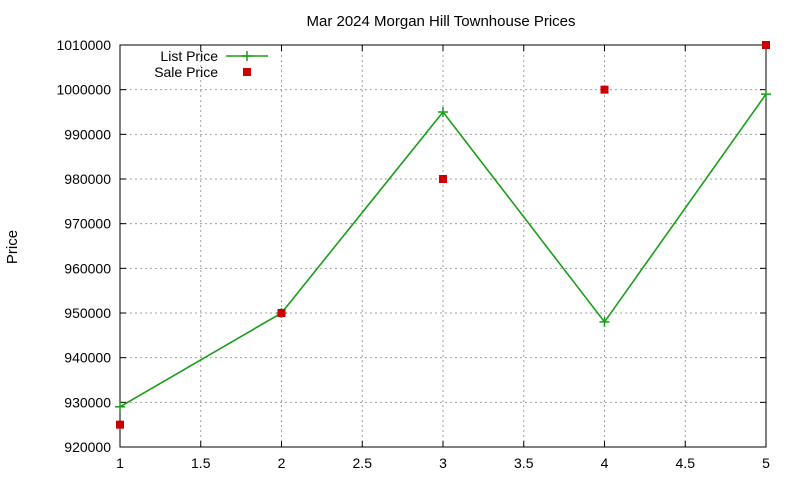 This screenshot has height=480, width=800. Describe the element at coordinates (83, 45) in the screenshot. I see `y-tick-label: 1010000` at that location.